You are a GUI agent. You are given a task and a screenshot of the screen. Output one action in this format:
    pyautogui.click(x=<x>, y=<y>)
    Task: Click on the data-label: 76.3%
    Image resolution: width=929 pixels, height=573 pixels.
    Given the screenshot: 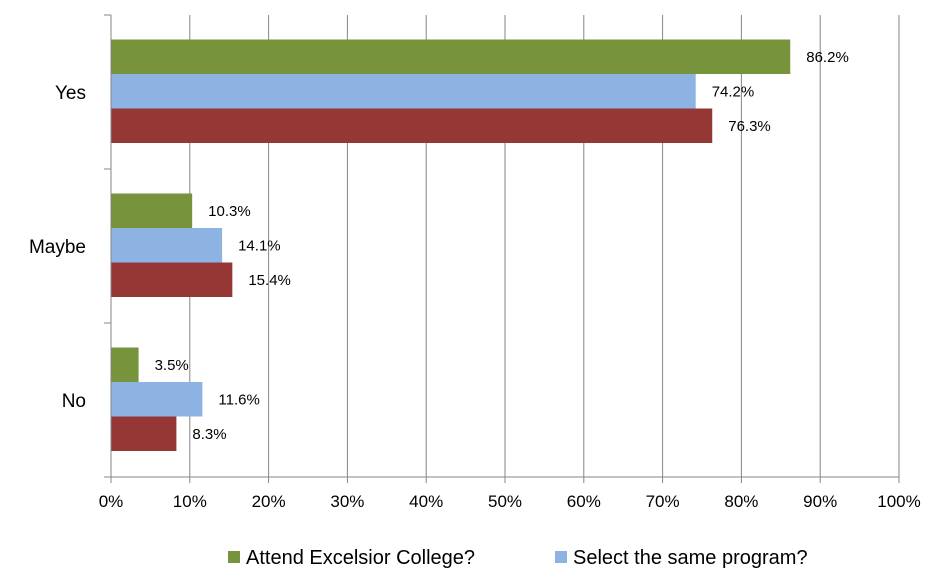 What is the action you would take?
    pyautogui.click(x=749, y=126)
    